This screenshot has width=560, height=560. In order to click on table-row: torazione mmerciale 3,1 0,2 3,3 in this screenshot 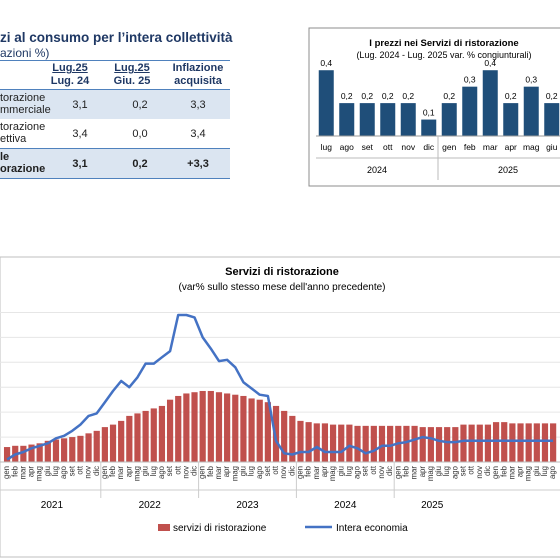, I will do `click(115, 104)`.